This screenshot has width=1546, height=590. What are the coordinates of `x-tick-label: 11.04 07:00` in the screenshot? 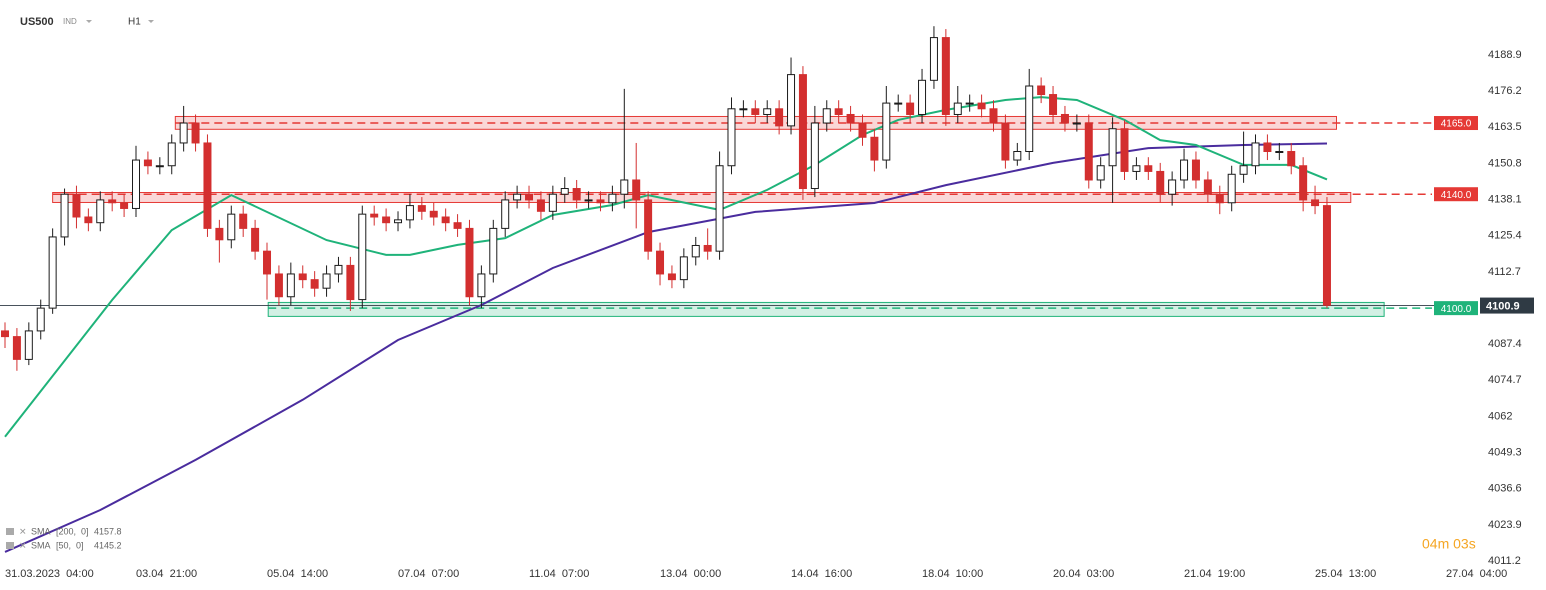 It's located at (559, 574).